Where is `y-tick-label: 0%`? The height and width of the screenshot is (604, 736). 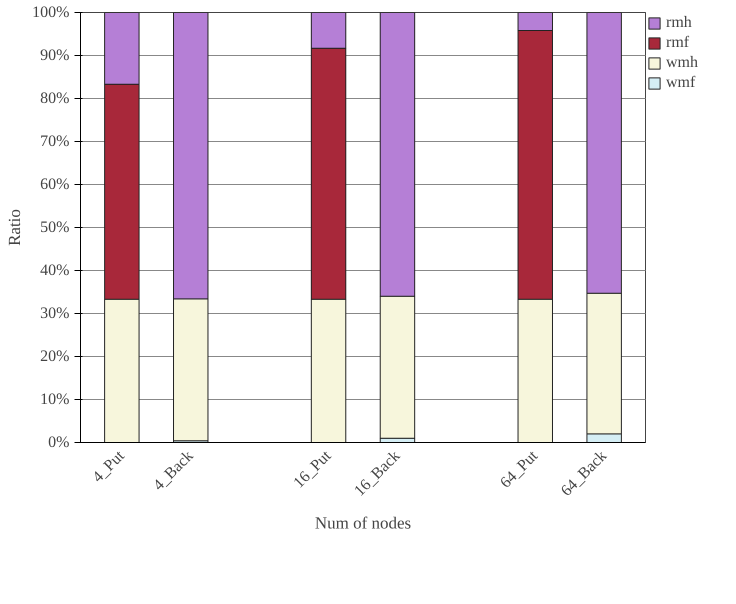 y-tick-label: 0% is located at coordinates (59, 442).